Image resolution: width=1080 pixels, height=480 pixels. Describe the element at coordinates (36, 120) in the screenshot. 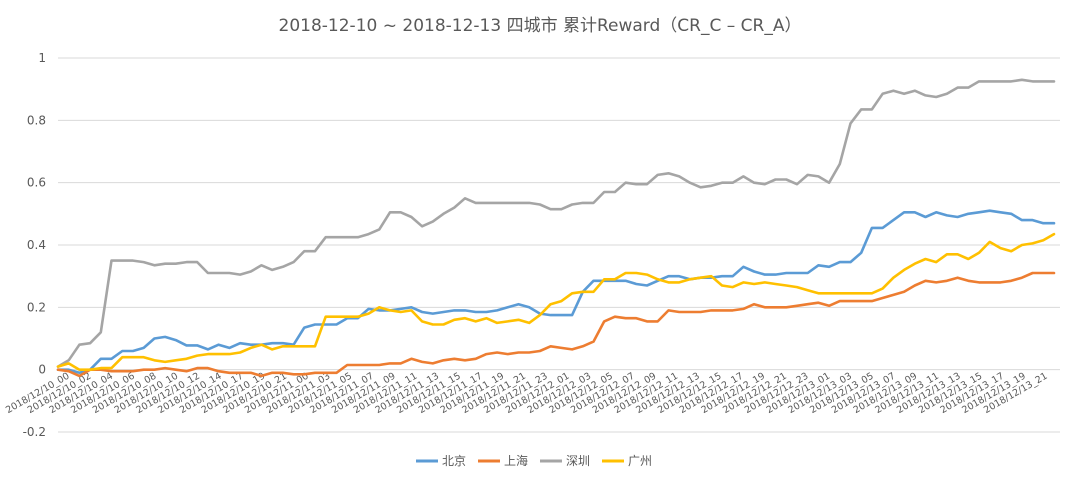

I see `y-tick-label: 0.8` at that location.